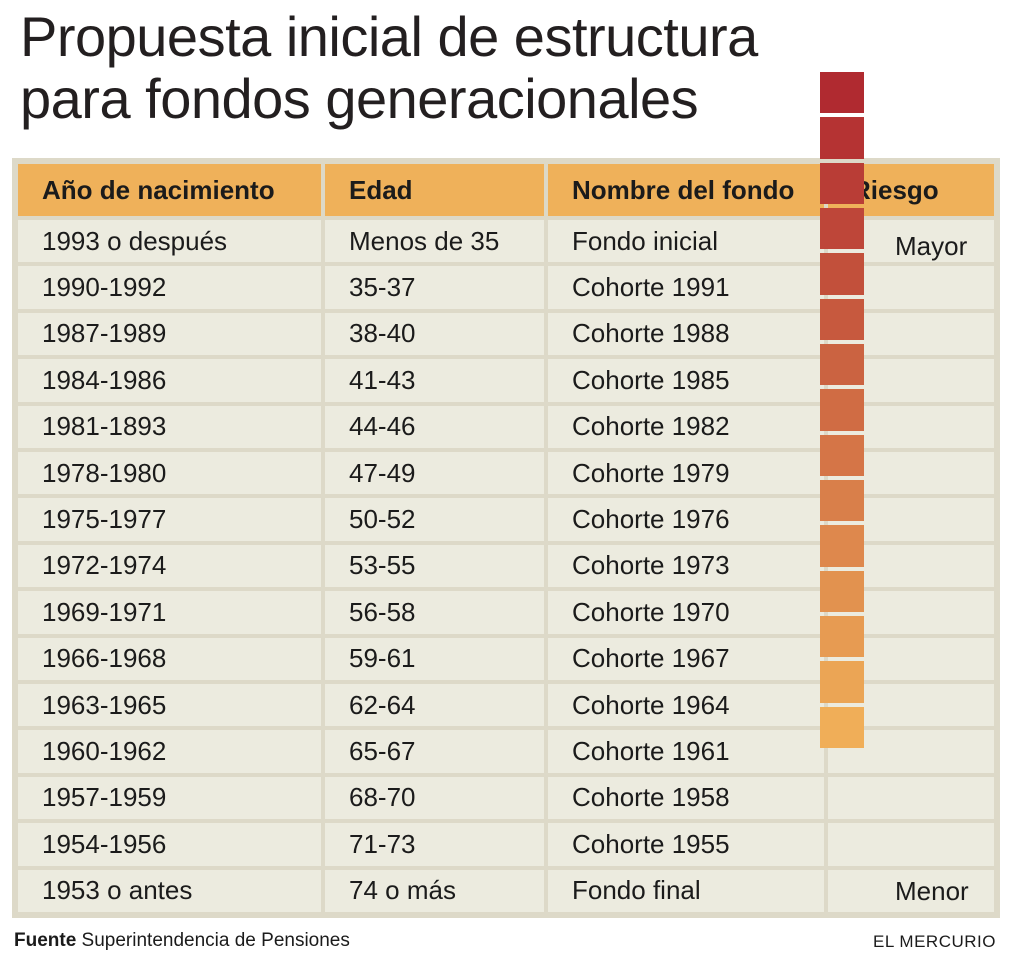 The height and width of the screenshot is (975, 1024). Describe the element at coordinates (434, 380) in the screenshot. I see `age-cell: 41-43` at that location.